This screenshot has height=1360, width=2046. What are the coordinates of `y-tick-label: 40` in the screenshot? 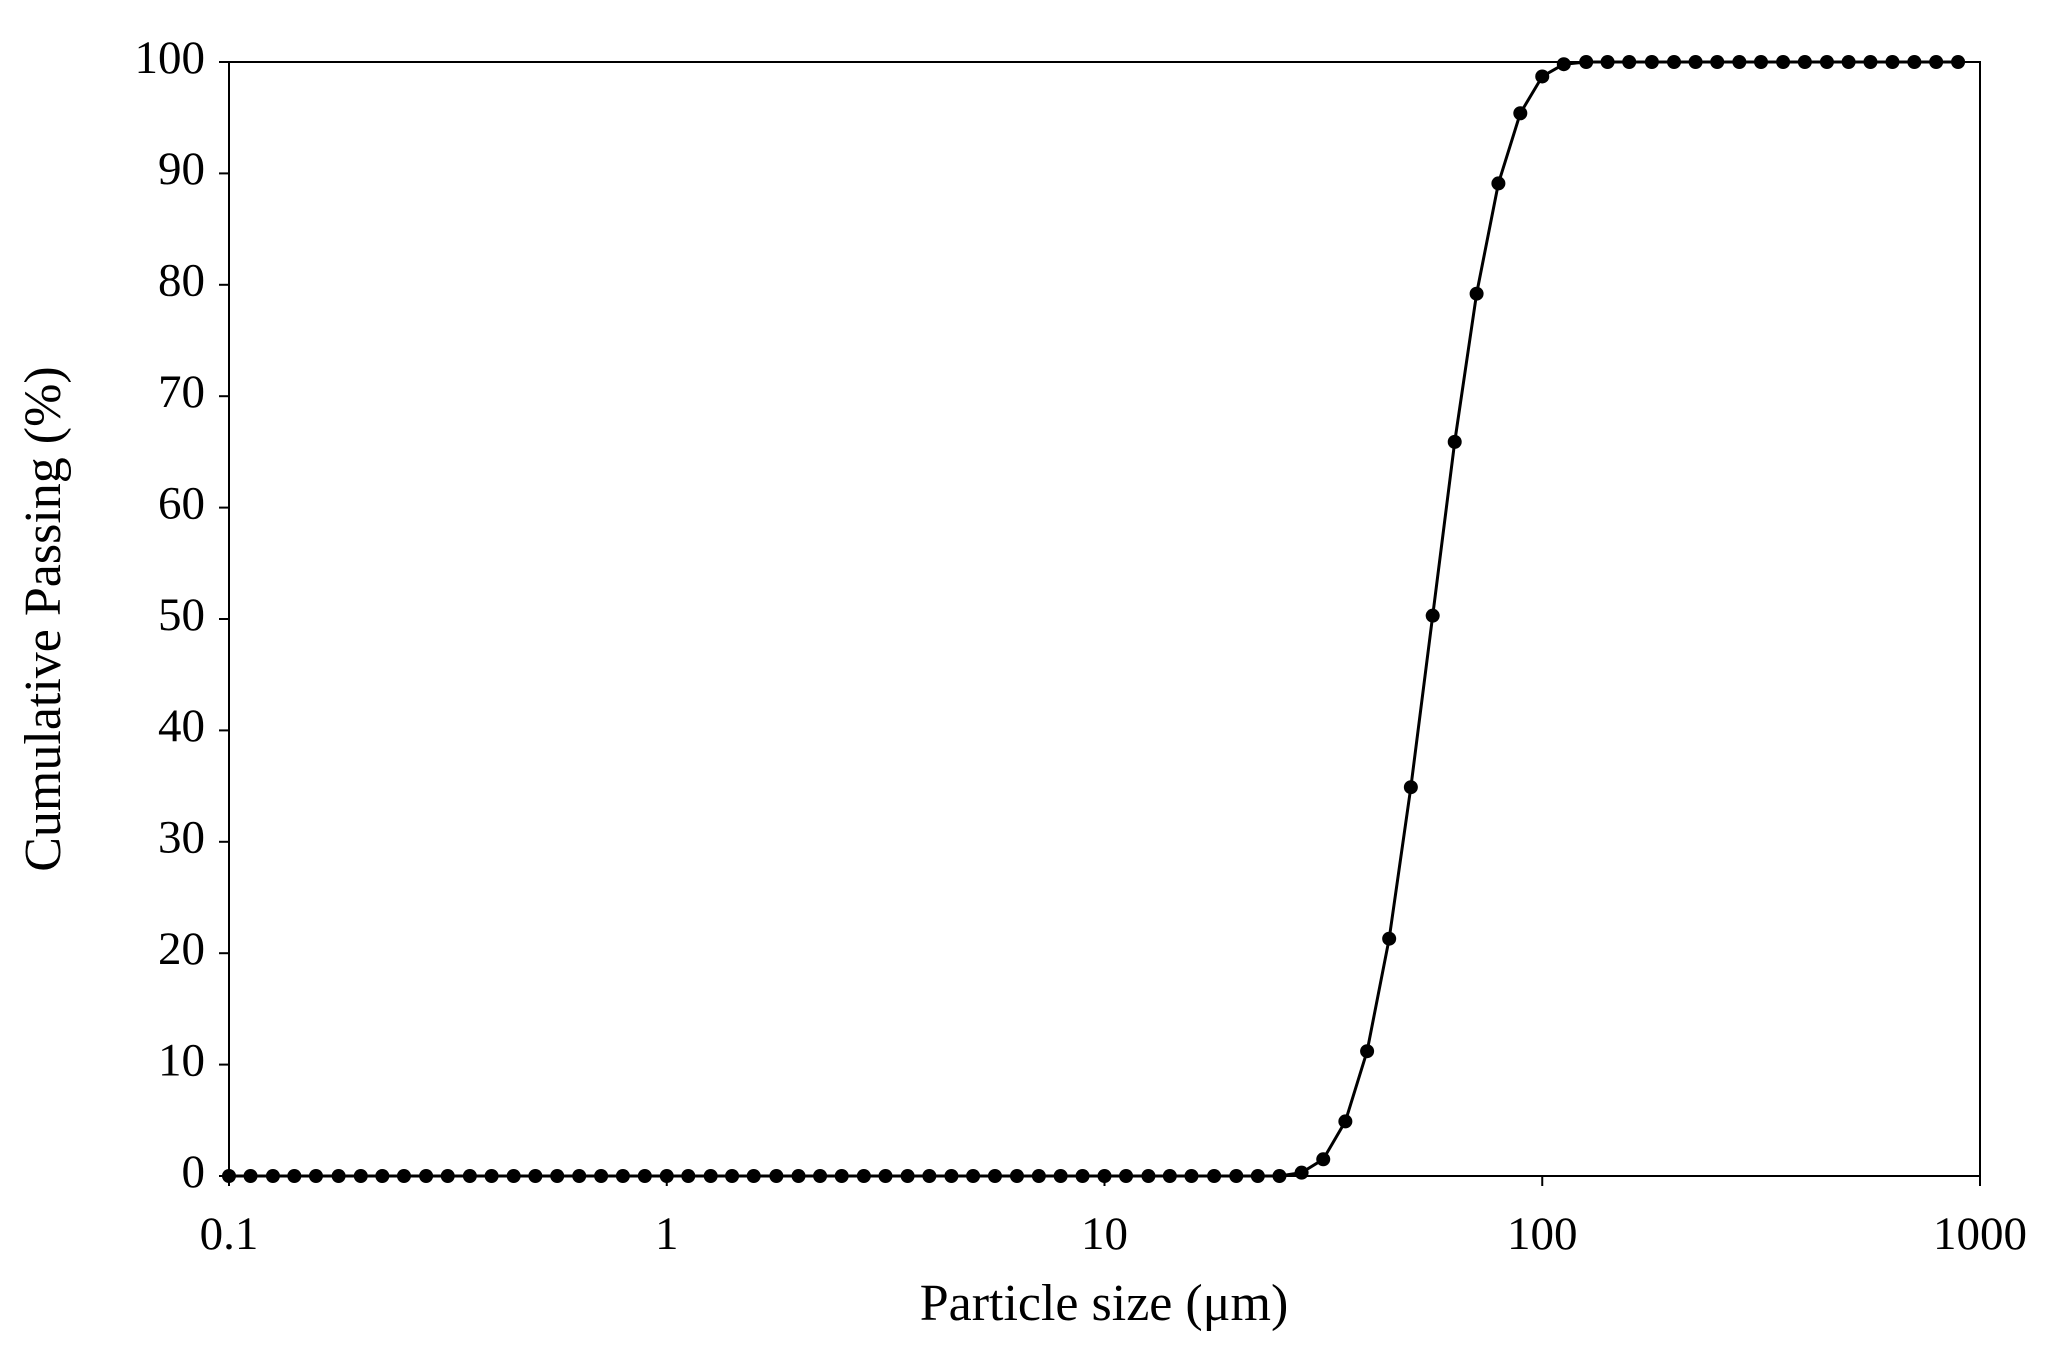 It's located at (181, 726).